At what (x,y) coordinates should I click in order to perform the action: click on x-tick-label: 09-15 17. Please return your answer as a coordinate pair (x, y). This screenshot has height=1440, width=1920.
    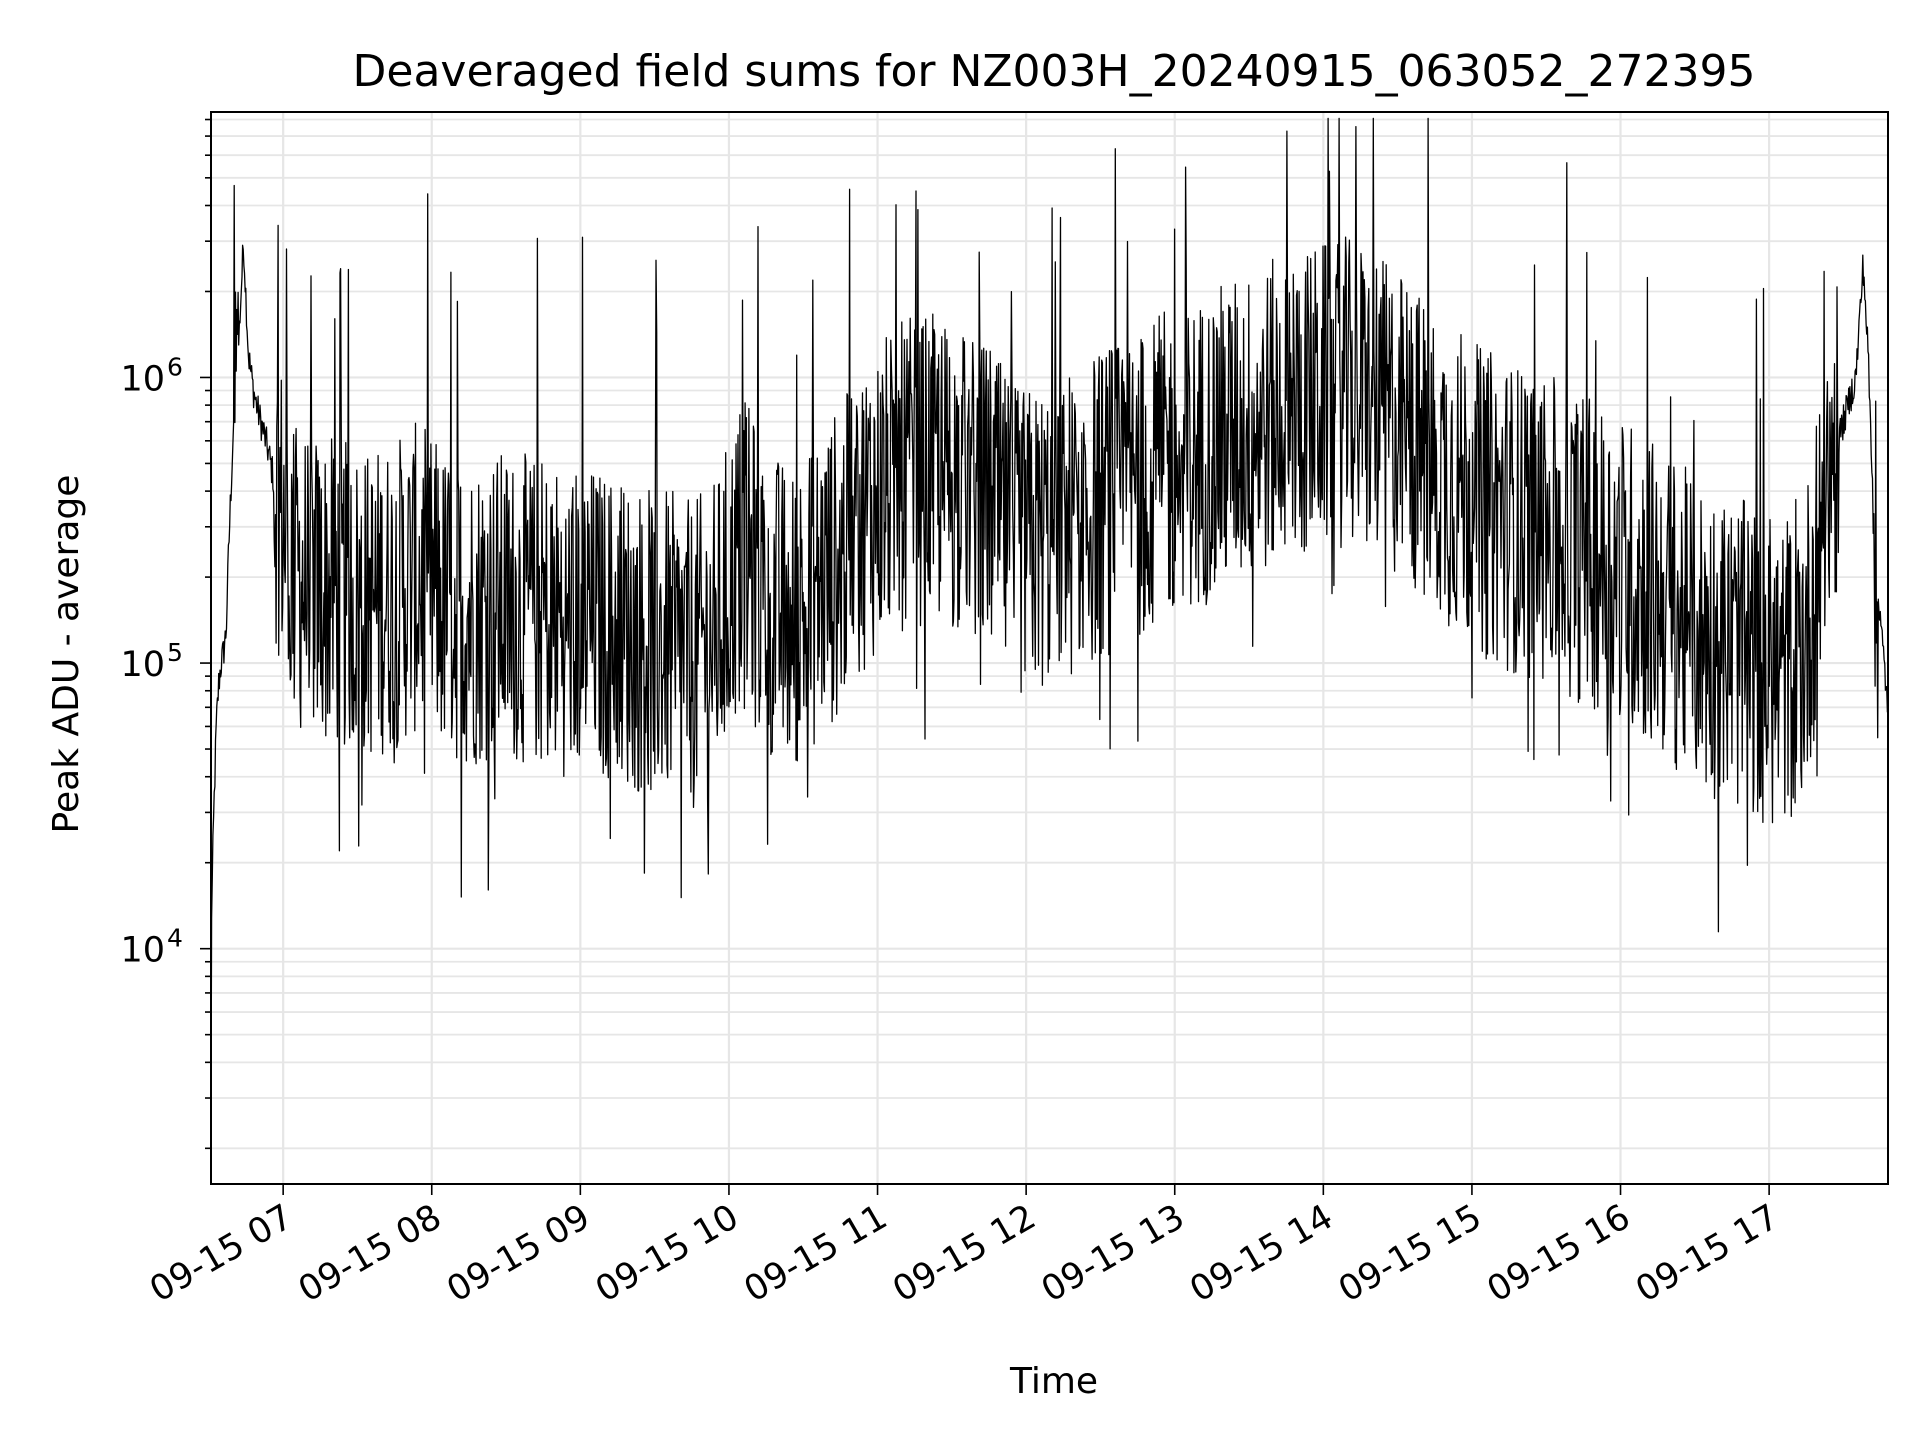
    Looking at the image, I should click on (1707, 1253).